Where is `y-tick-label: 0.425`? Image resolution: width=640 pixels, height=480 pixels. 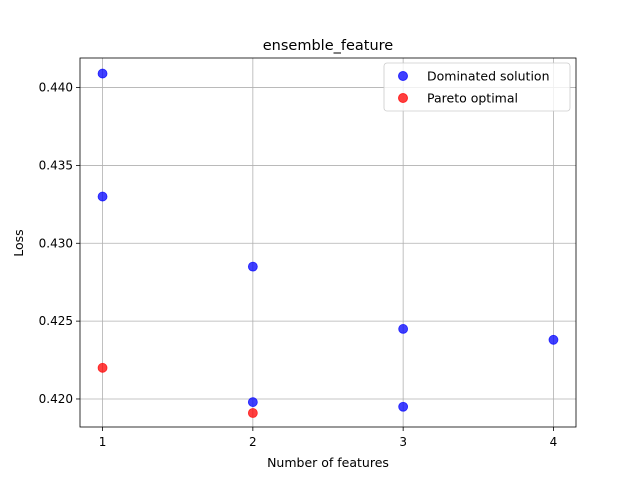 y-tick-label: 0.425 is located at coordinates (56, 321).